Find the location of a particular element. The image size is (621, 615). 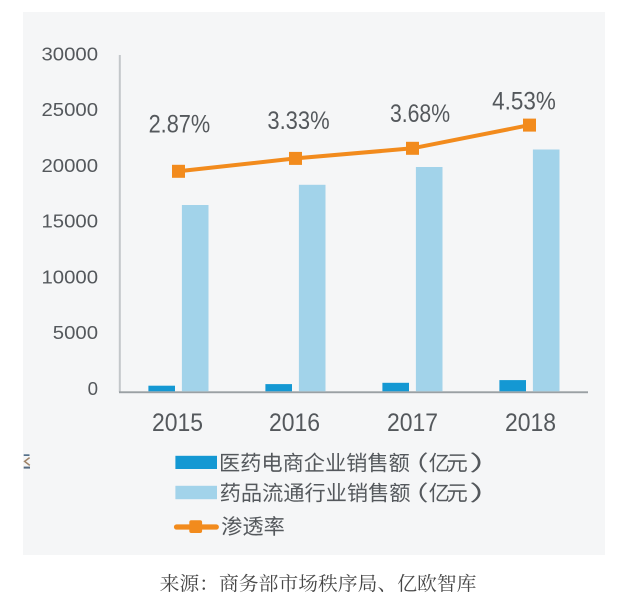

svg-text: 2.87% is located at coordinates (180, 124).